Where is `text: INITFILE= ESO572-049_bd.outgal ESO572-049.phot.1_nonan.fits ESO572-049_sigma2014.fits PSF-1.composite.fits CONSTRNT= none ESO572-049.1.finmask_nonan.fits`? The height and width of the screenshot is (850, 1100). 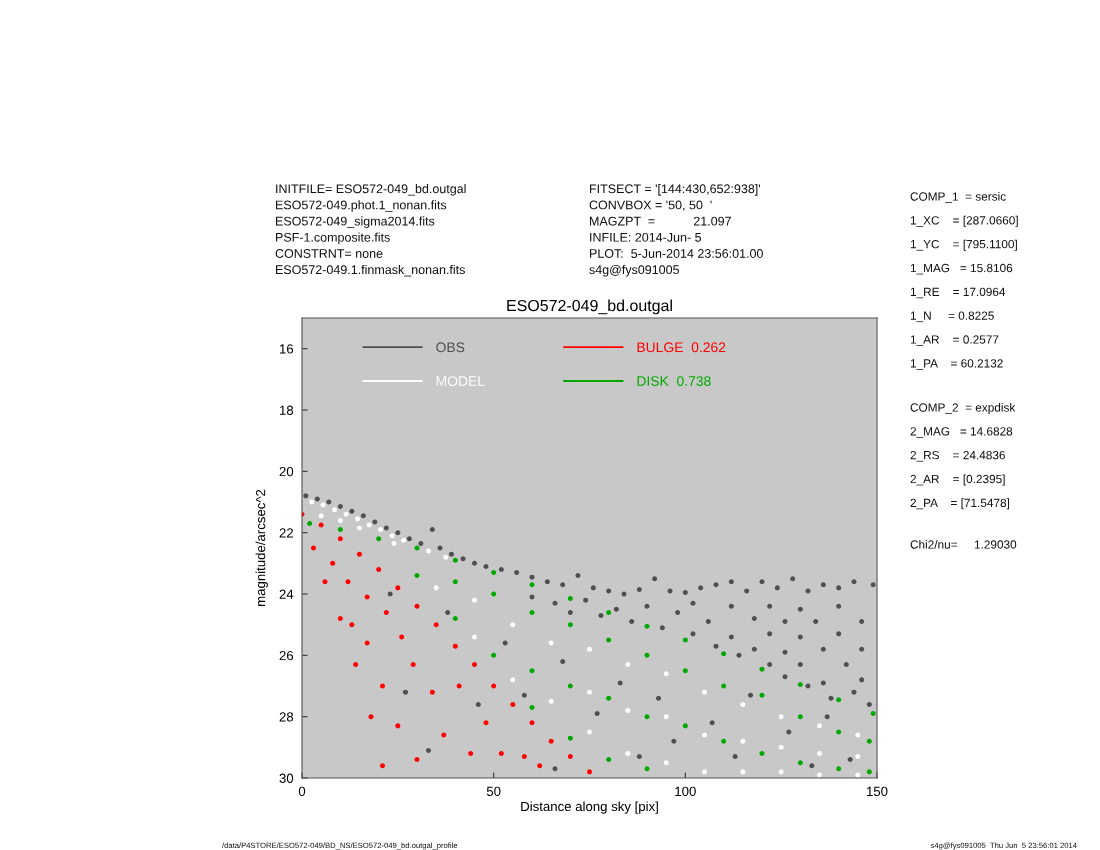
text: INITFILE= ESO572-049_bd.outgal ESO572-049.phot.1_nonan.fits ESO572-049_sigma2014.fits PSF-1.composite.fits CONSTRNT= none ESO572-049.1.finmask_nonan.fits is located at coordinates (370, 230).